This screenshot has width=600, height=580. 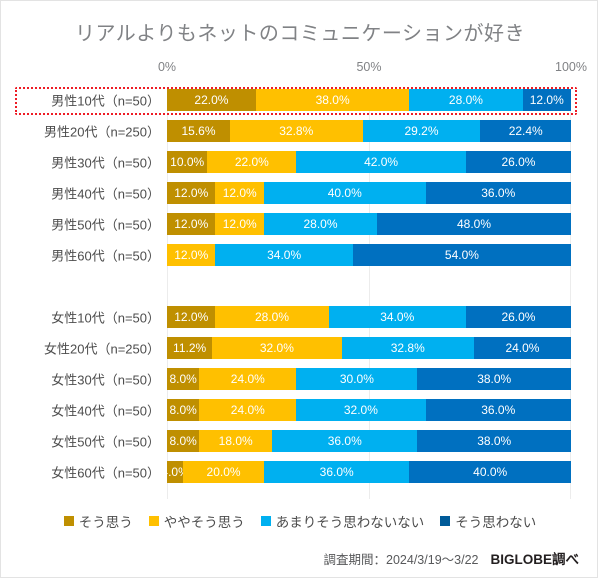 What do you see at coordinates (320, 224) in the screenshot?
I see `bar-segment-2: 28.0%` at bounding box center [320, 224].